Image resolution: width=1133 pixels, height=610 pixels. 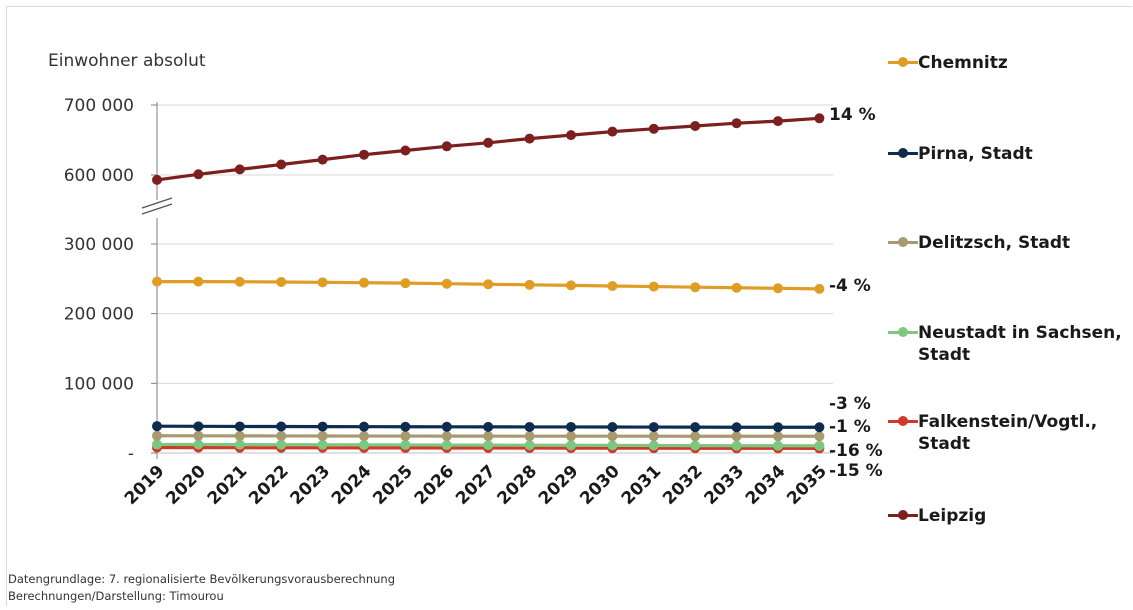 I want to click on x-tick-label: 2034, so click(x=766, y=485).